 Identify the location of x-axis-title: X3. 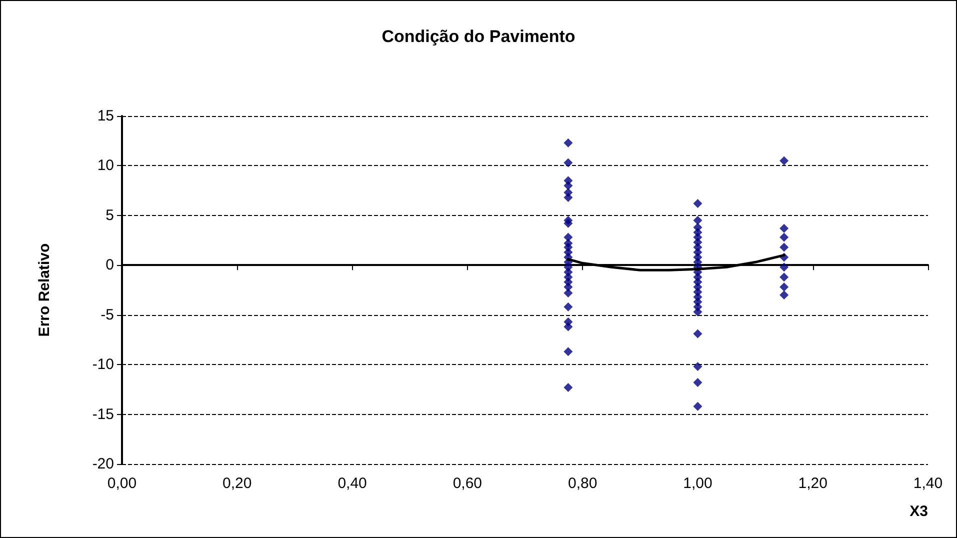
(919, 511).